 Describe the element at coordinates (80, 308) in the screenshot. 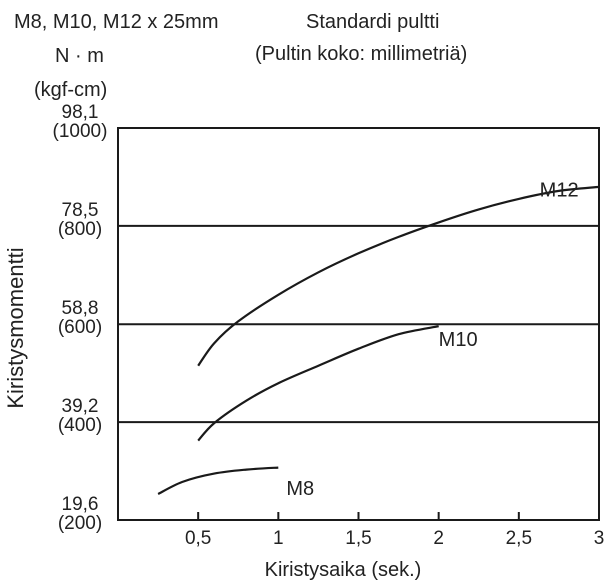

I see `y-tick-label: 58,8` at that location.